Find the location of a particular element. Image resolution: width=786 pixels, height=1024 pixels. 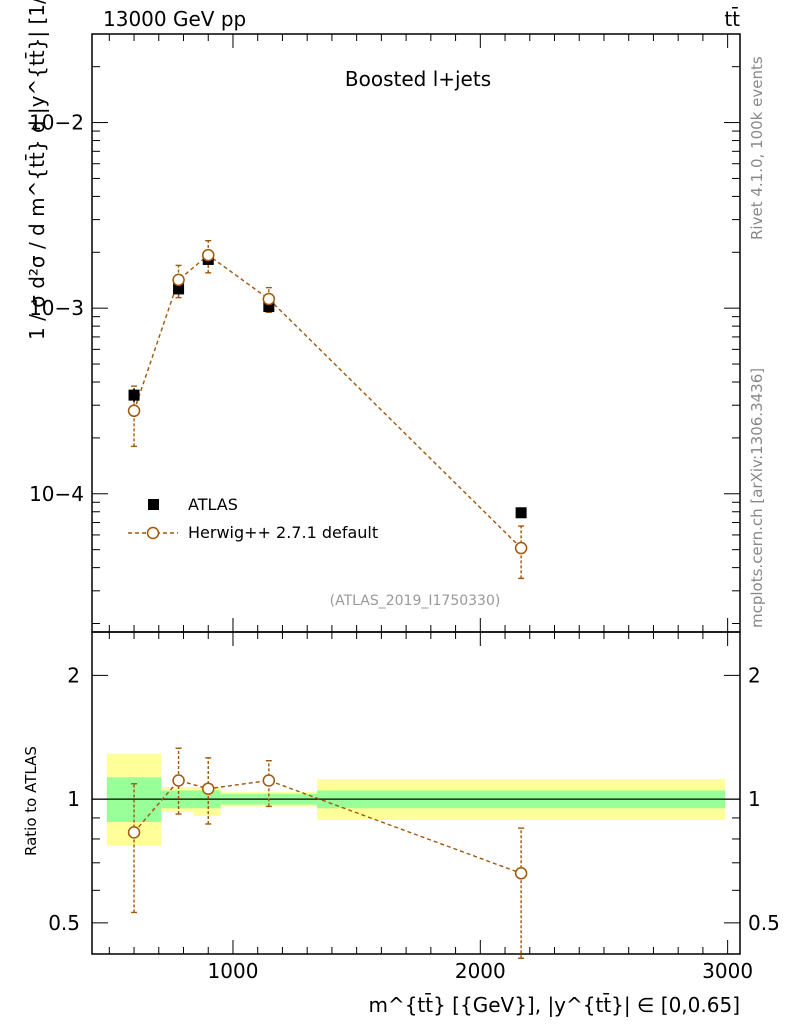

legend: ATLAS Herwig++ 2.7.1 default is located at coordinates (253, 518).